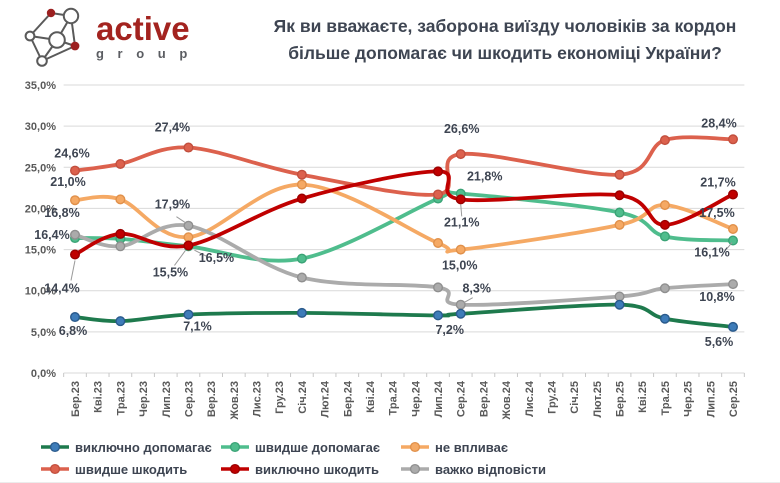 This screenshot has width=780, height=483. Describe the element at coordinates (552, 397) in the screenshot. I see `x-tick-label: Гру.24` at that location.